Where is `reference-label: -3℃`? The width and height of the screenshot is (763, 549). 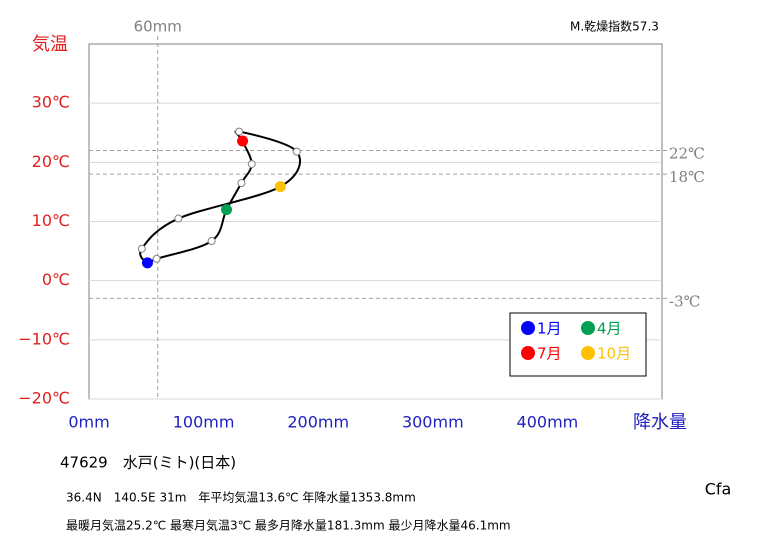
reference-label: -3℃ is located at coordinates (684, 301).